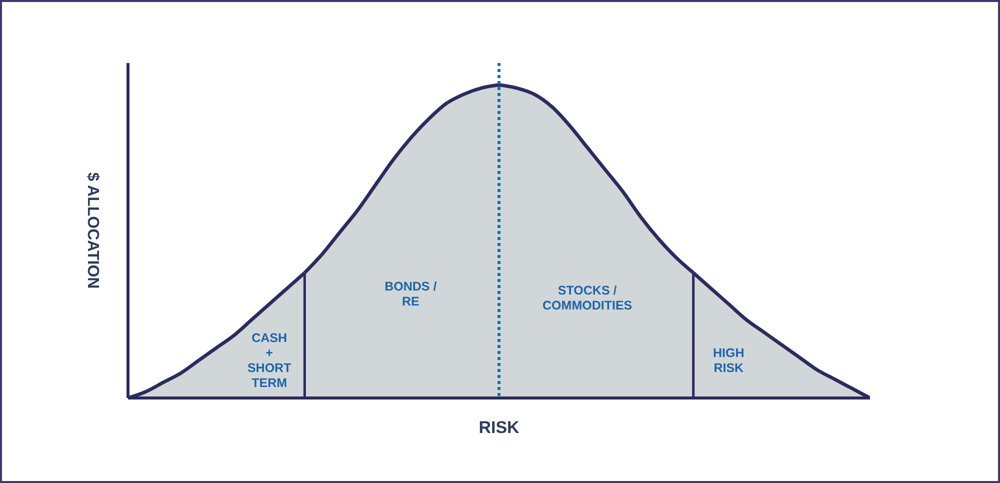 The height and width of the screenshot is (483, 1000). What do you see at coordinates (587, 297) in the screenshot?
I see `series-label: STOCKS / COMMODITIES` at bounding box center [587, 297].